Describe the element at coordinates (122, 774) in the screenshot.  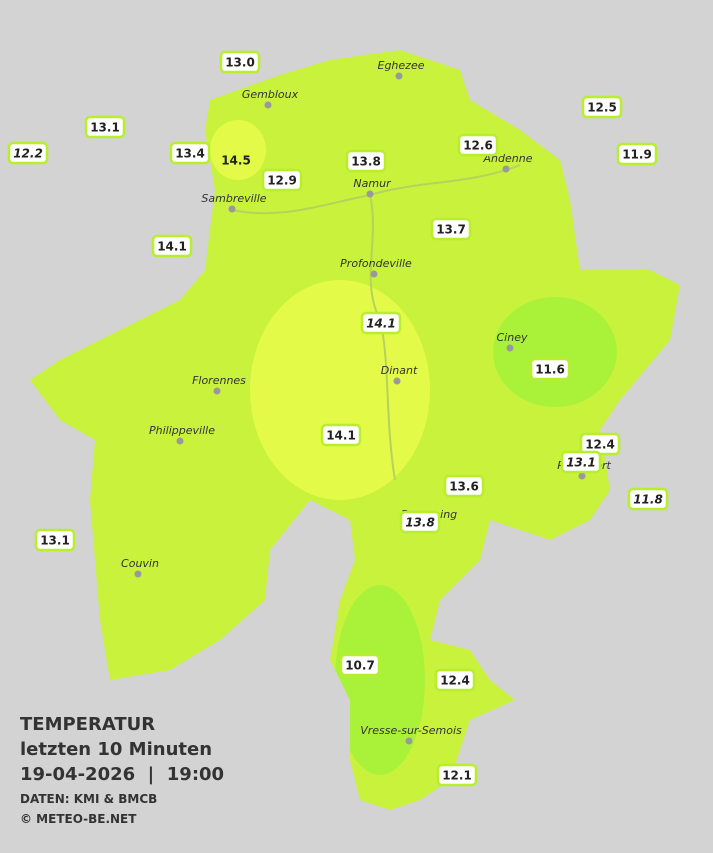
I see `datetime: 19-04-2026 | 19:00` at that location.